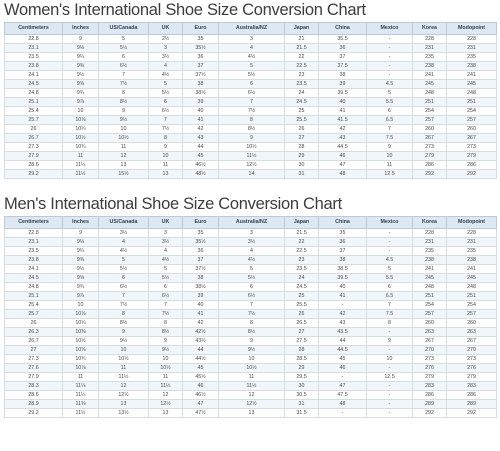 This screenshot has height=451, width=500. What do you see at coordinates (80, 278) in the screenshot?
I see `cell-inches: 9⅝` at bounding box center [80, 278].